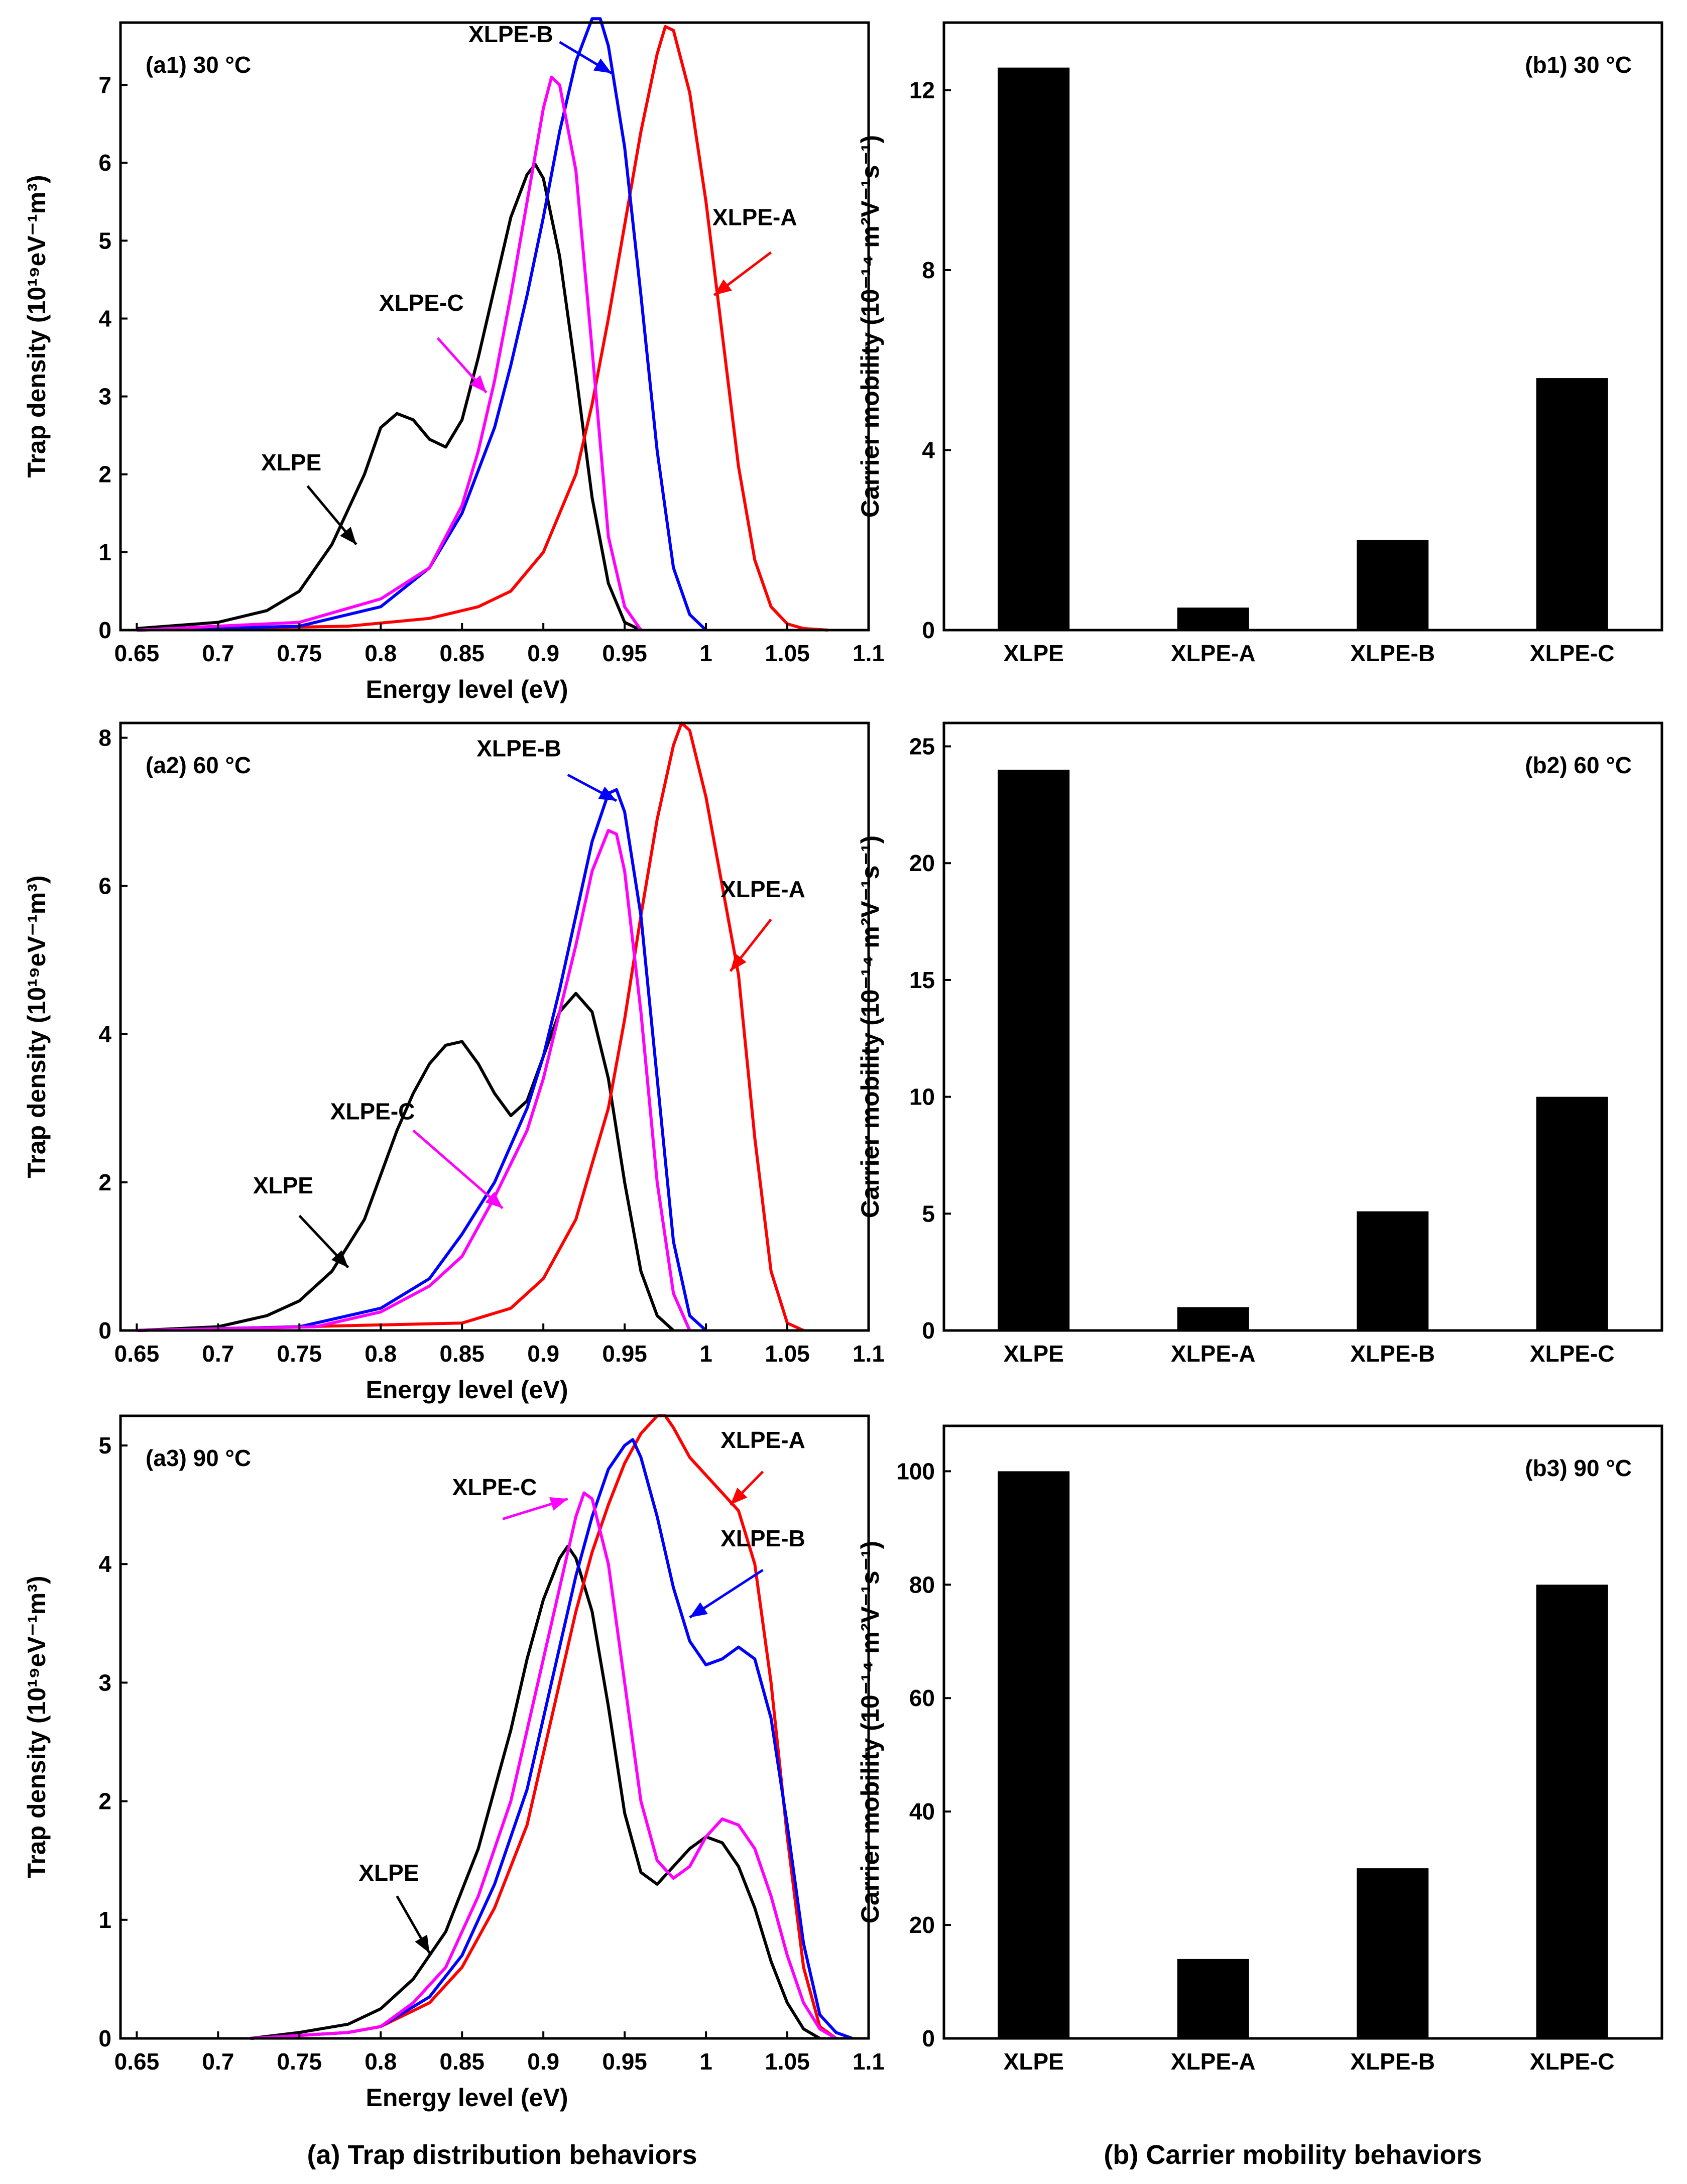 Image resolution: width=1687 pixels, height=2184 pixels. I want to click on category-label: XLPE-C, so click(1572, 2061).